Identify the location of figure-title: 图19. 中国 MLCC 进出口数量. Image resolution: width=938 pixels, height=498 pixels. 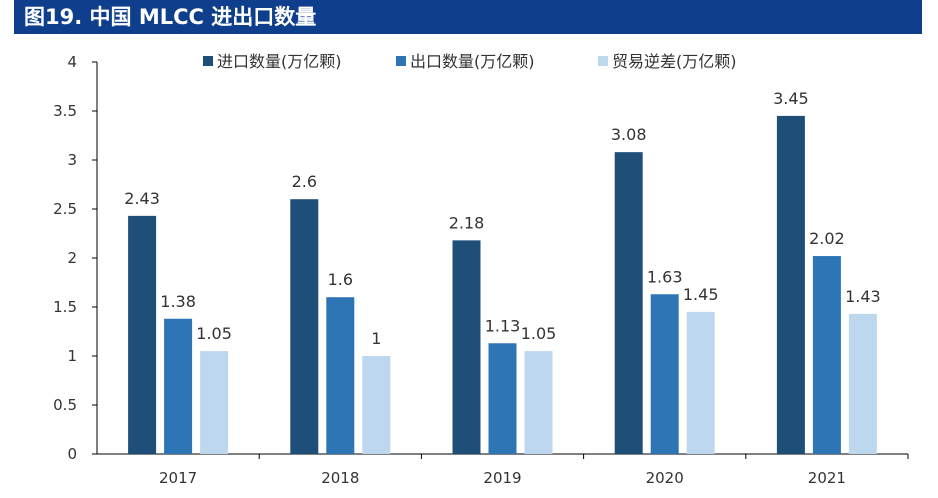
(170, 17).